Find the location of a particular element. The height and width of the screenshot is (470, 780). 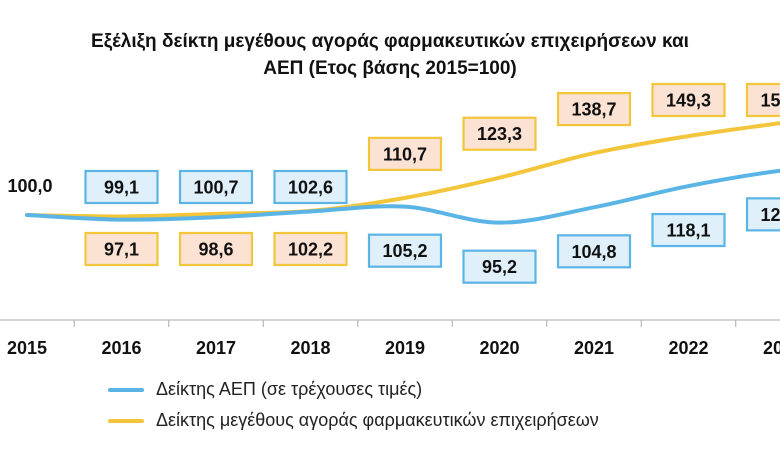

chart-title-line2: ΑΕΠ (Ετος βάσης 2015=100) is located at coordinates (390, 68).